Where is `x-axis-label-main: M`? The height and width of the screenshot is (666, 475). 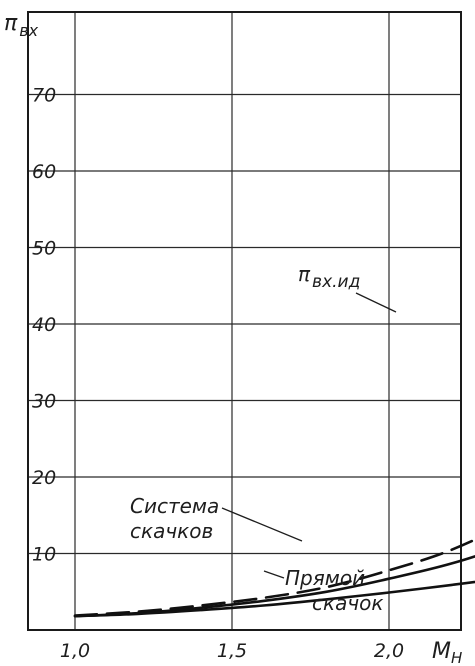
x-axis-label-main: M is located at coordinates (441, 651).